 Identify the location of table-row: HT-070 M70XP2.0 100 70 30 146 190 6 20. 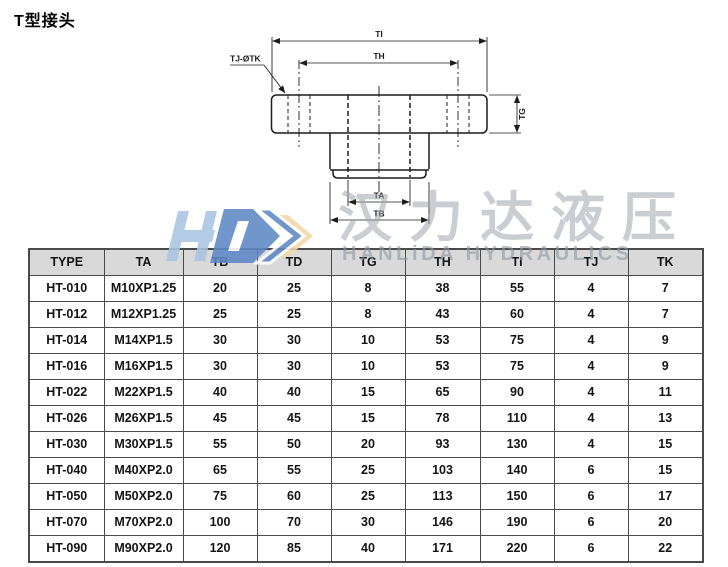
(366, 522).